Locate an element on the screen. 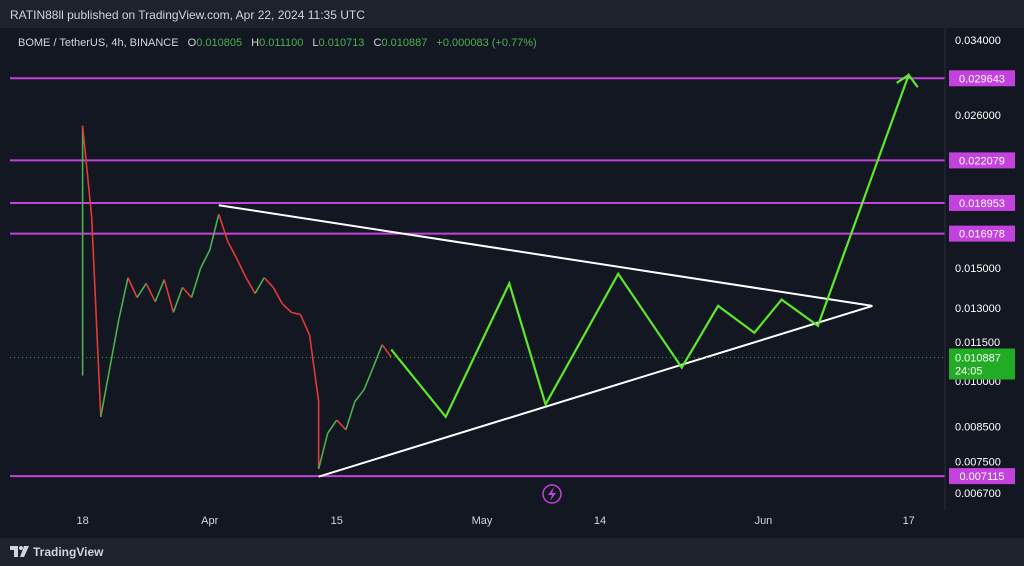  level-tag-label: 0.018953 is located at coordinates (982, 204).